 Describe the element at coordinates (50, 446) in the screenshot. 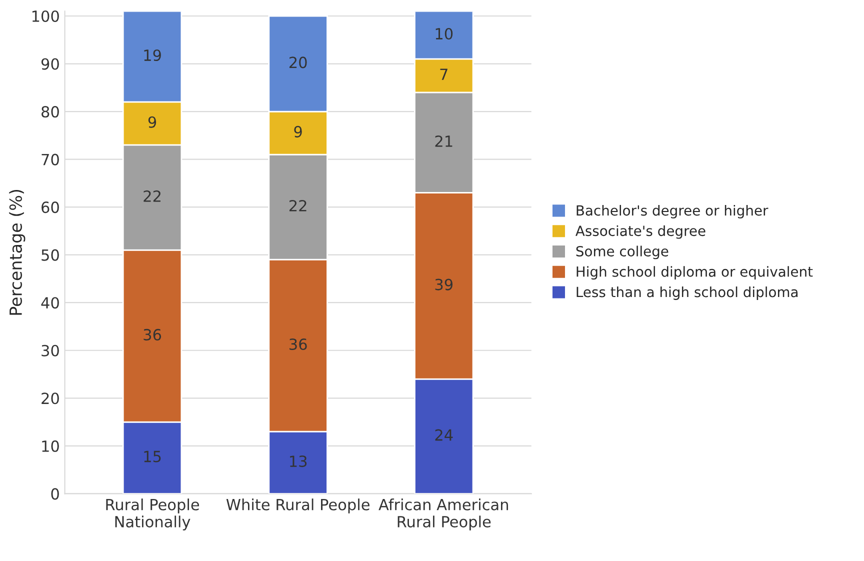

I see `y-tick-label: 10` at that location.